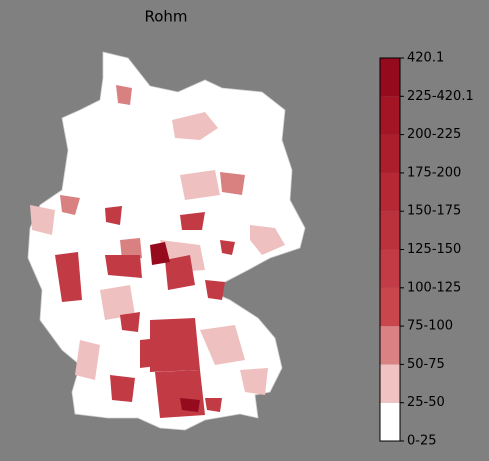 Image resolution: width=489 pixels, height=461 pixels. What do you see at coordinates (425, 58) in the screenshot?
I see `colorbar-label: 420.1` at bounding box center [425, 58].